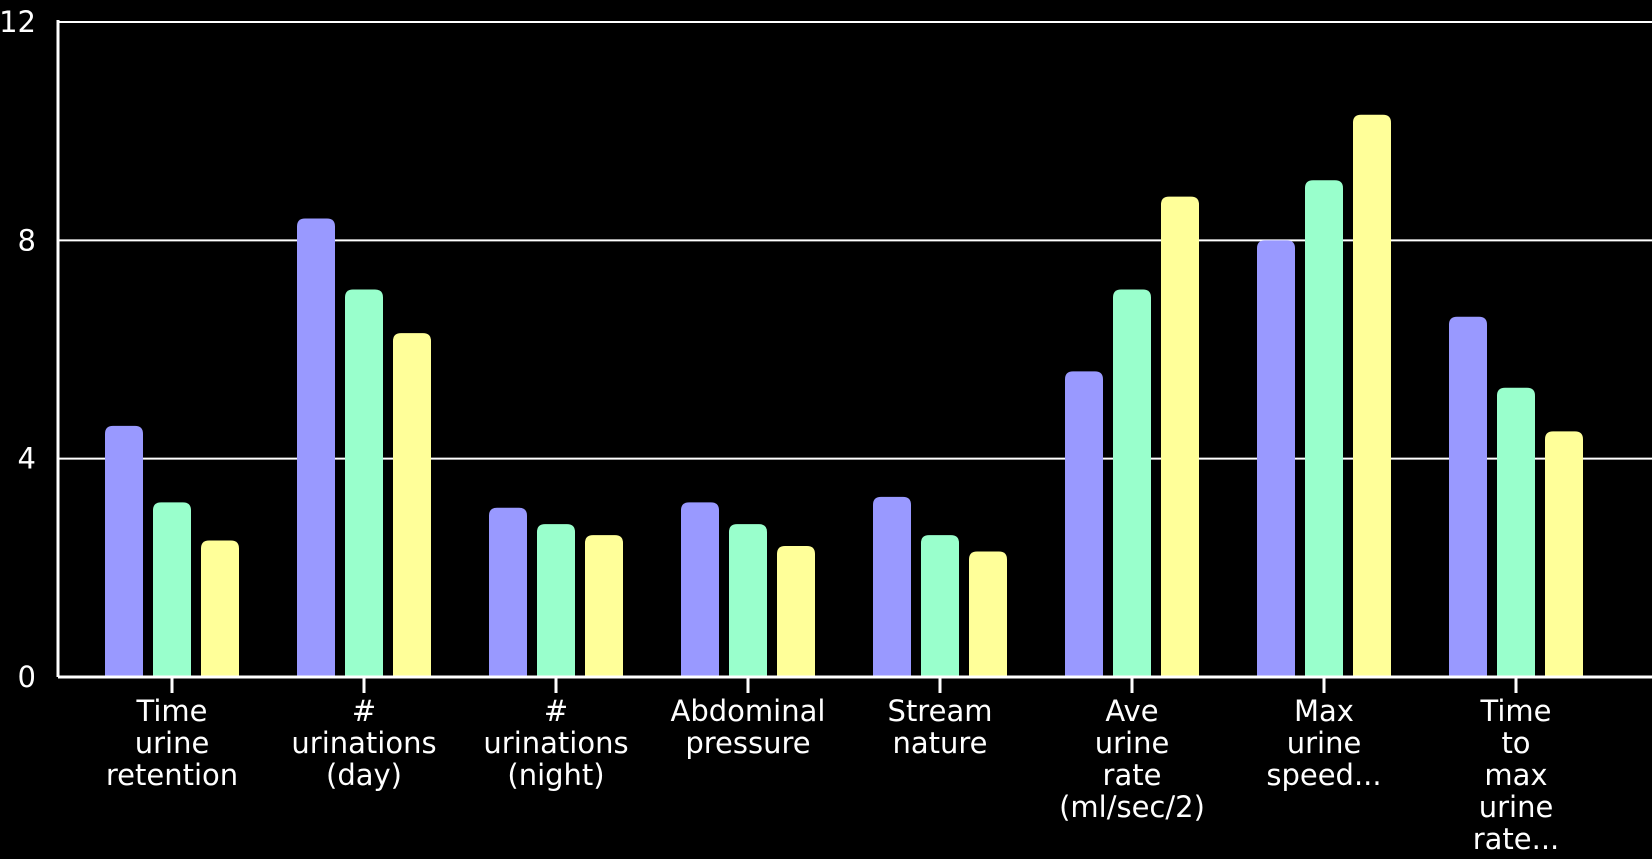  I want to click on x-category-label: # urinations (night), so click(555, 743).